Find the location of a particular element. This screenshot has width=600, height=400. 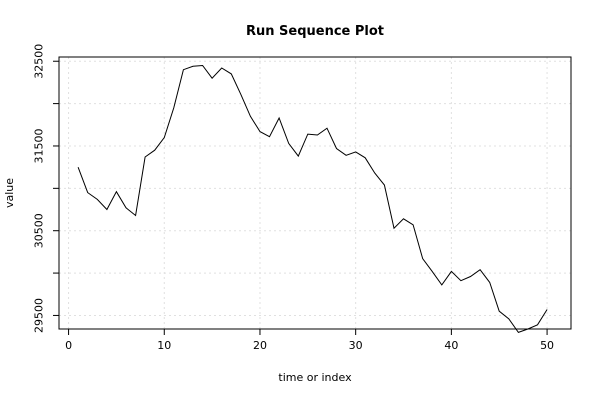

chart-title: Run Sequence Plot is located at coordinates (315, 31).